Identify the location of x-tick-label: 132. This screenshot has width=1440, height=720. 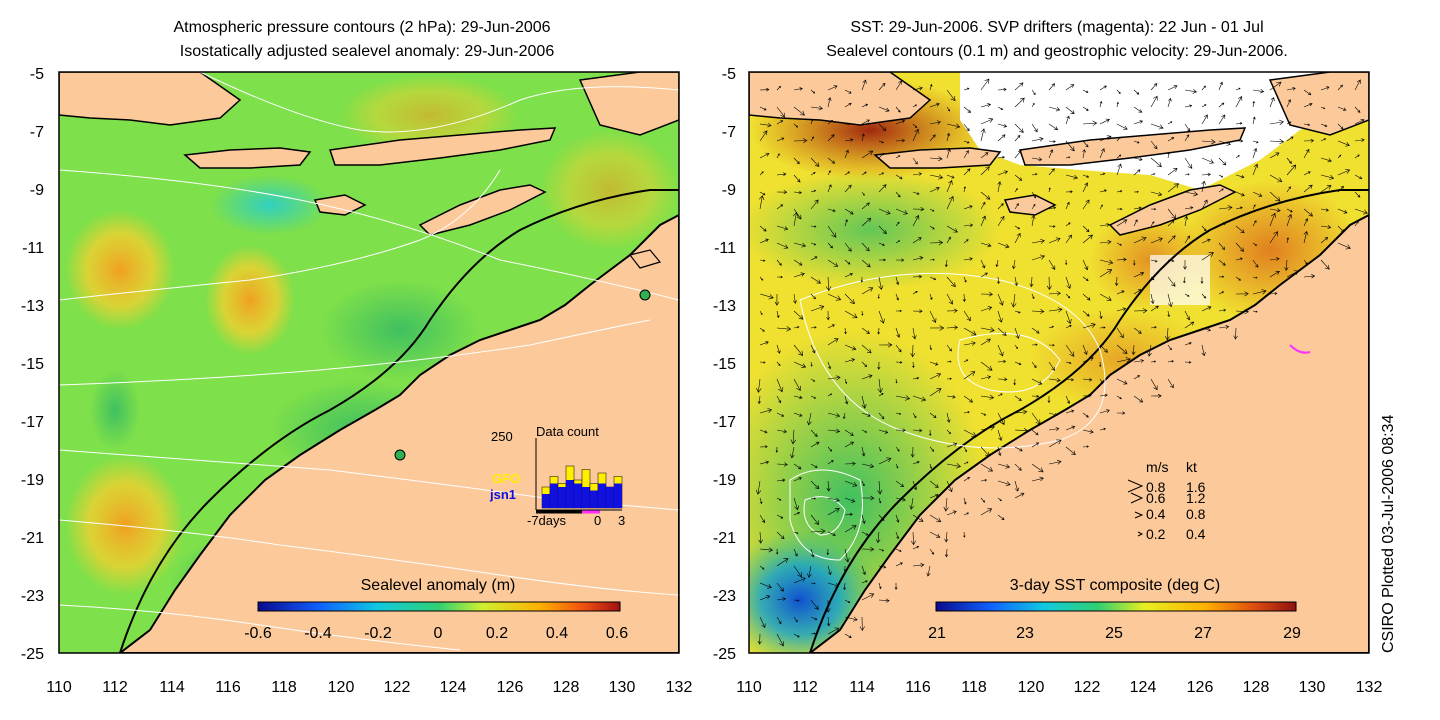
(679, 687).